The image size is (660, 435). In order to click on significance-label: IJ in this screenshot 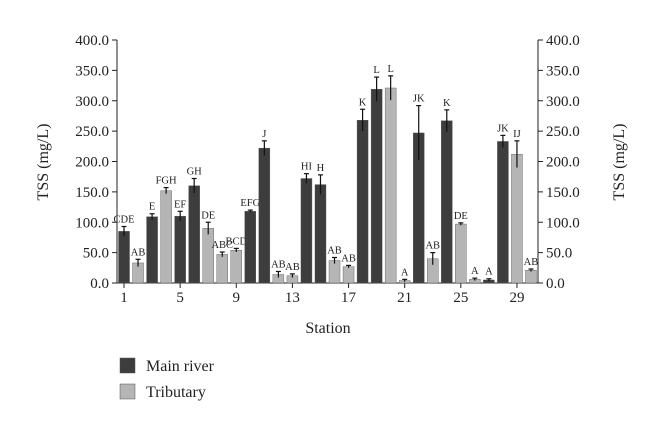, I will do `click(517, 134)`.